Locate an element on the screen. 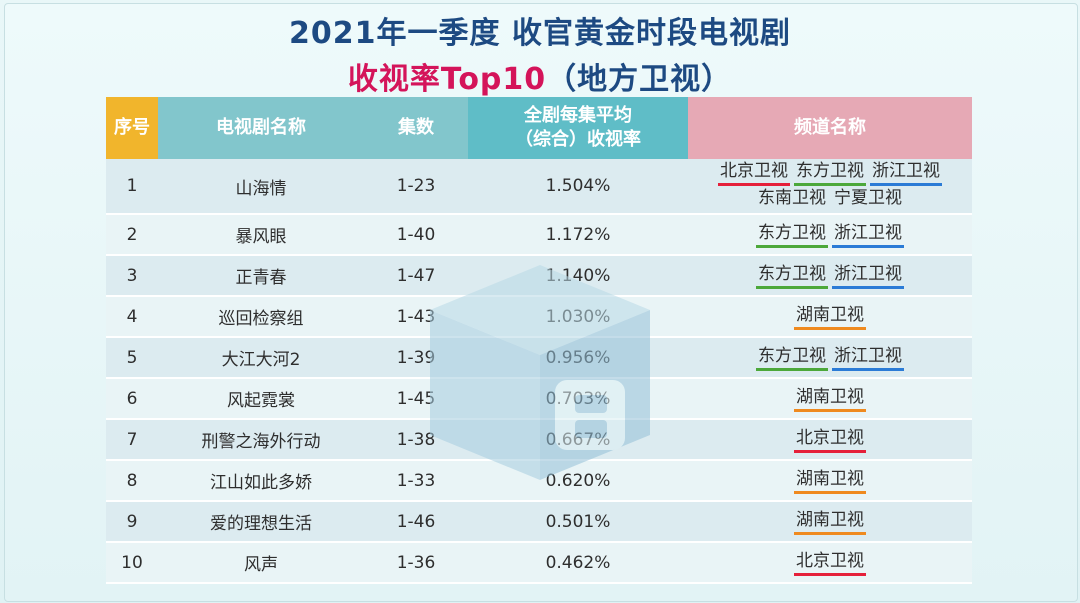 This screenshot has width=1080, height=603. cell-no: 2 is located at coordinates (132, 235).